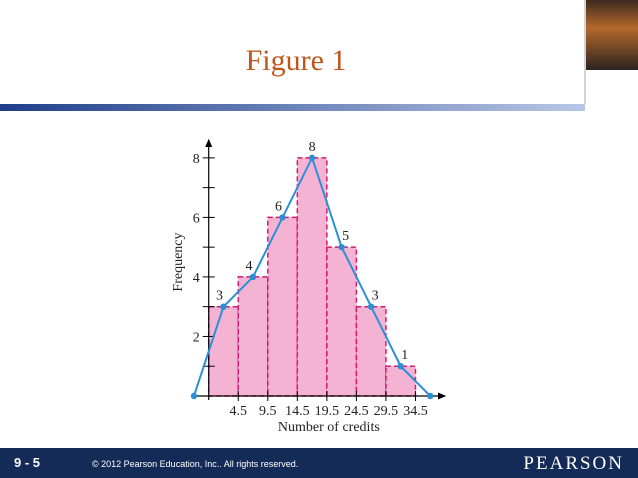  What do you see at coordinates (278, 206) in the screenshot?
I see `data-label: 6` at bounding box center [278, 206].